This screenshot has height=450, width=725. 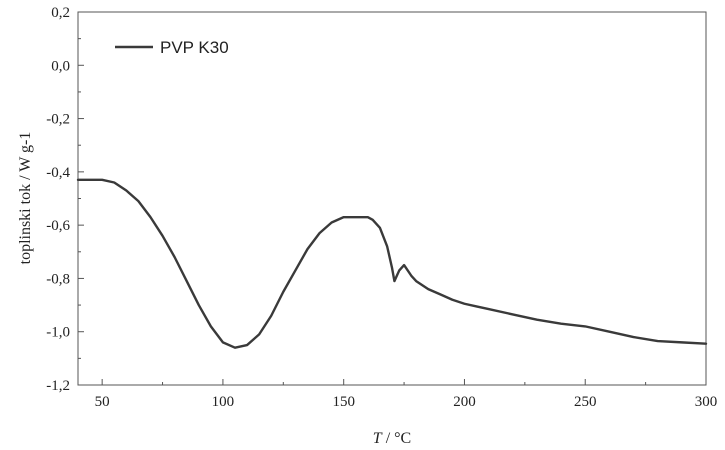 What do you see at coordinates (60, 13) in the screenshot?
I see `y-tick-label: 0,2` at bounding box center [60, 13].